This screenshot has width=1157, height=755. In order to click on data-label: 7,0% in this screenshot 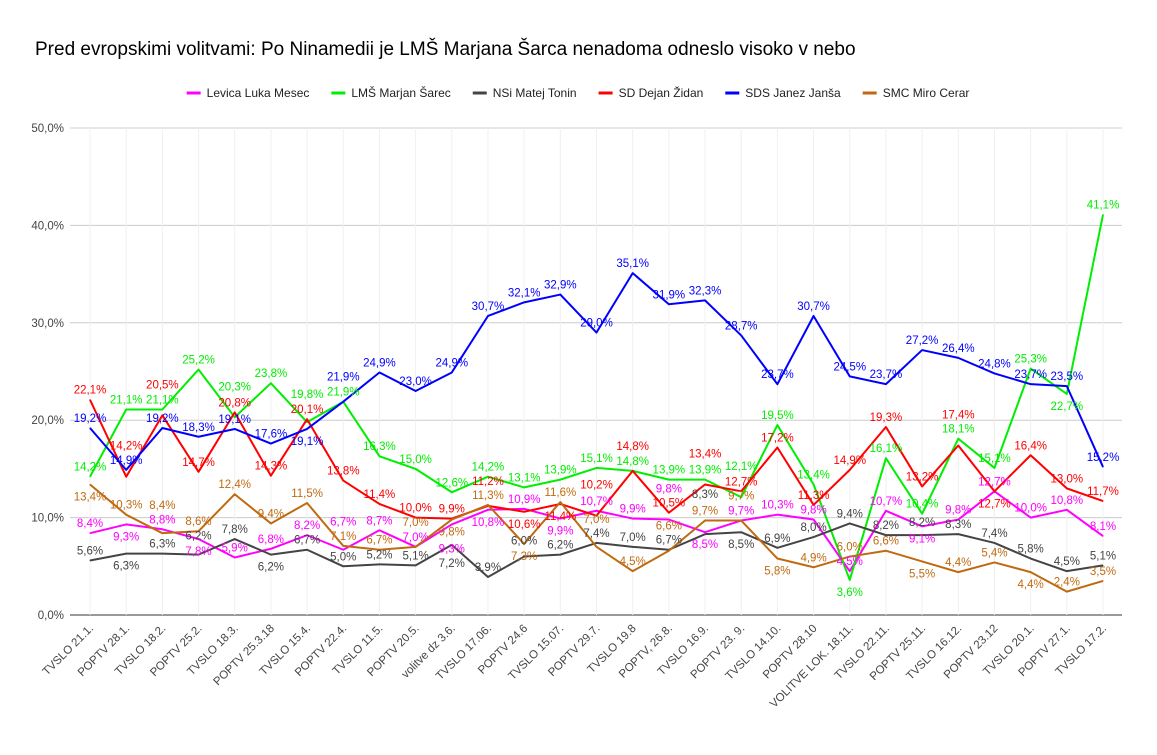, I will do `click(596, 520)`.